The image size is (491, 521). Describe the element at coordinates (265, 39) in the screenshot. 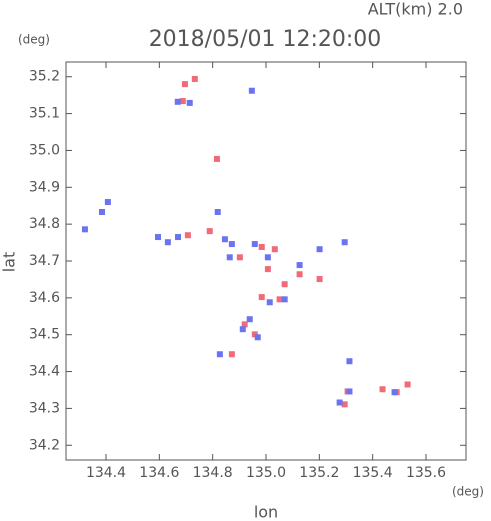

I see `chart-title: 2018/05/01 12:20:00` at that location.